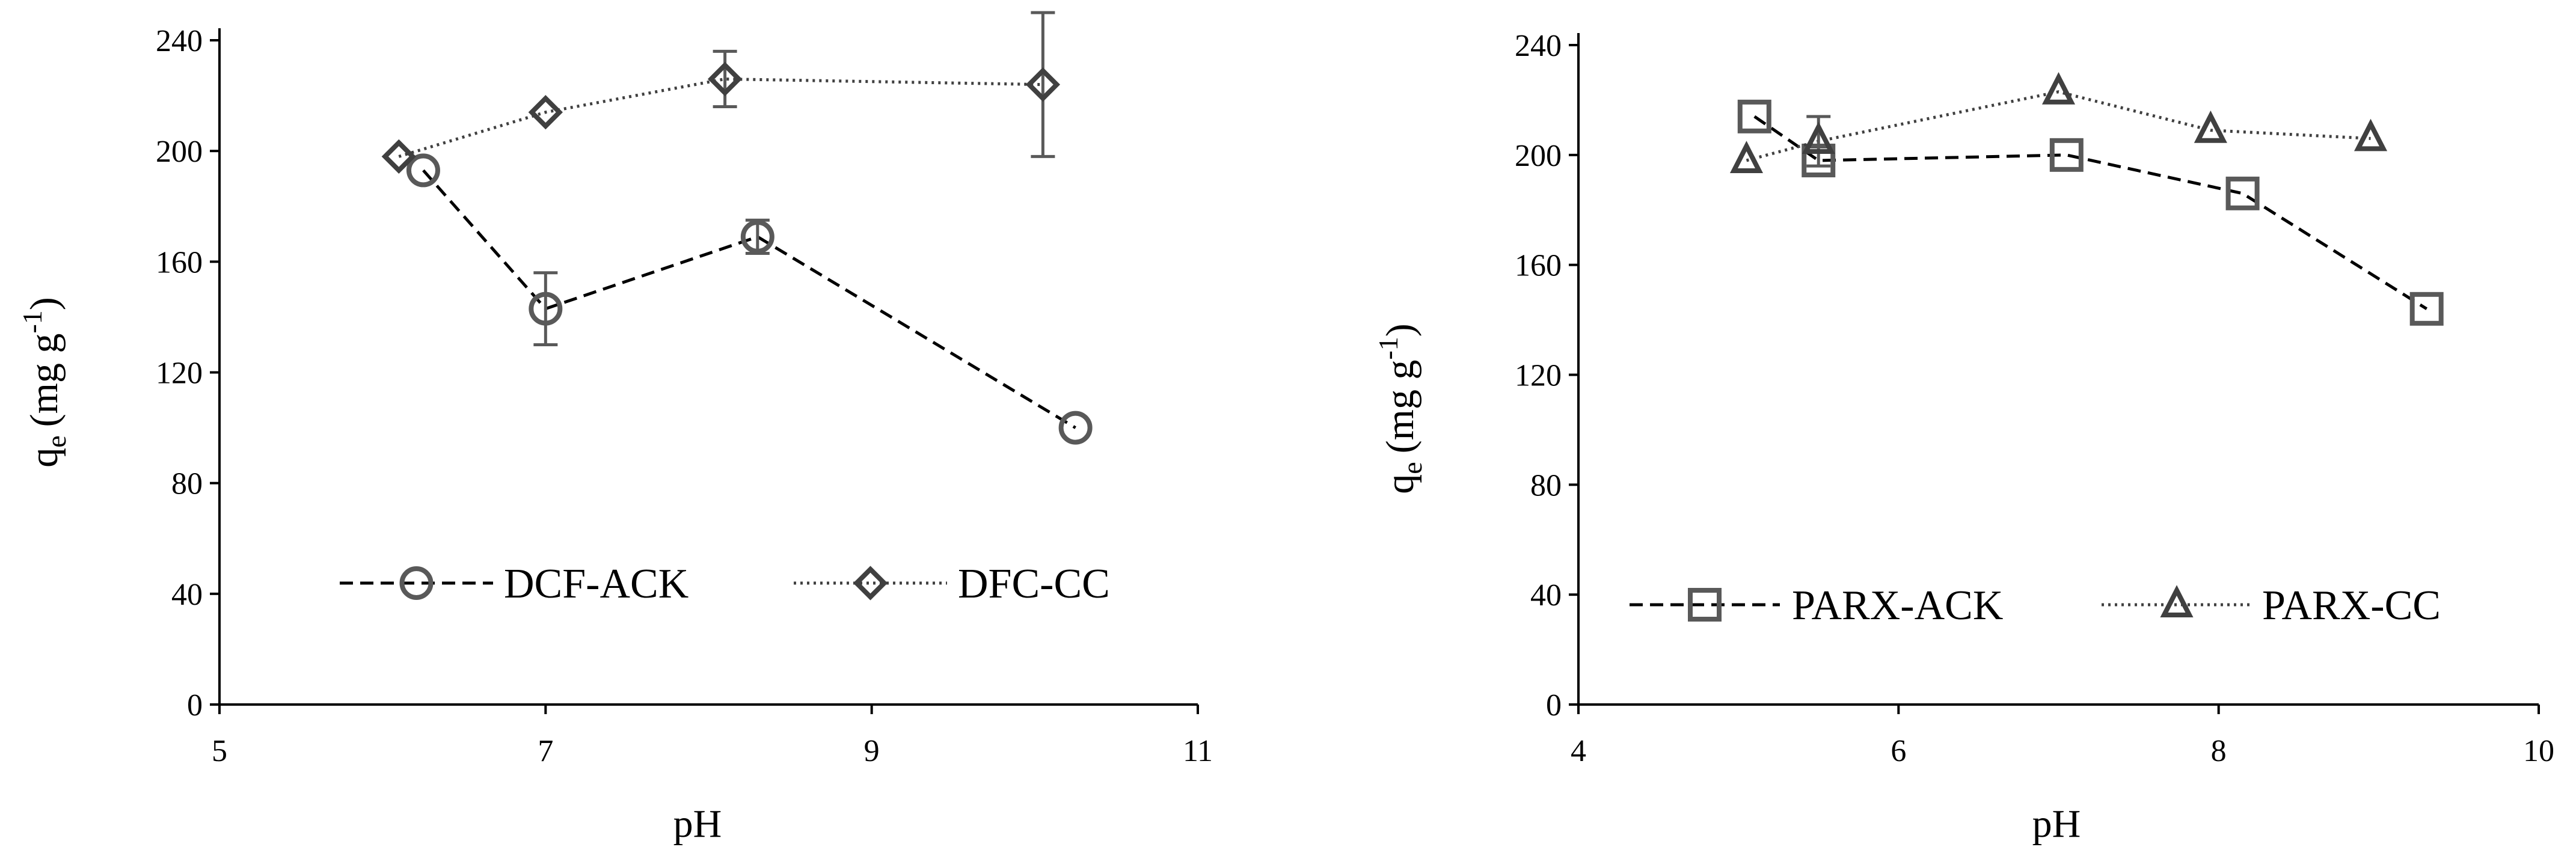 This screenshot has width=2576, height=853. Describe the element at coordinates (545, 751) in the screenshot. I see `x-tick-label: 7` at that location.